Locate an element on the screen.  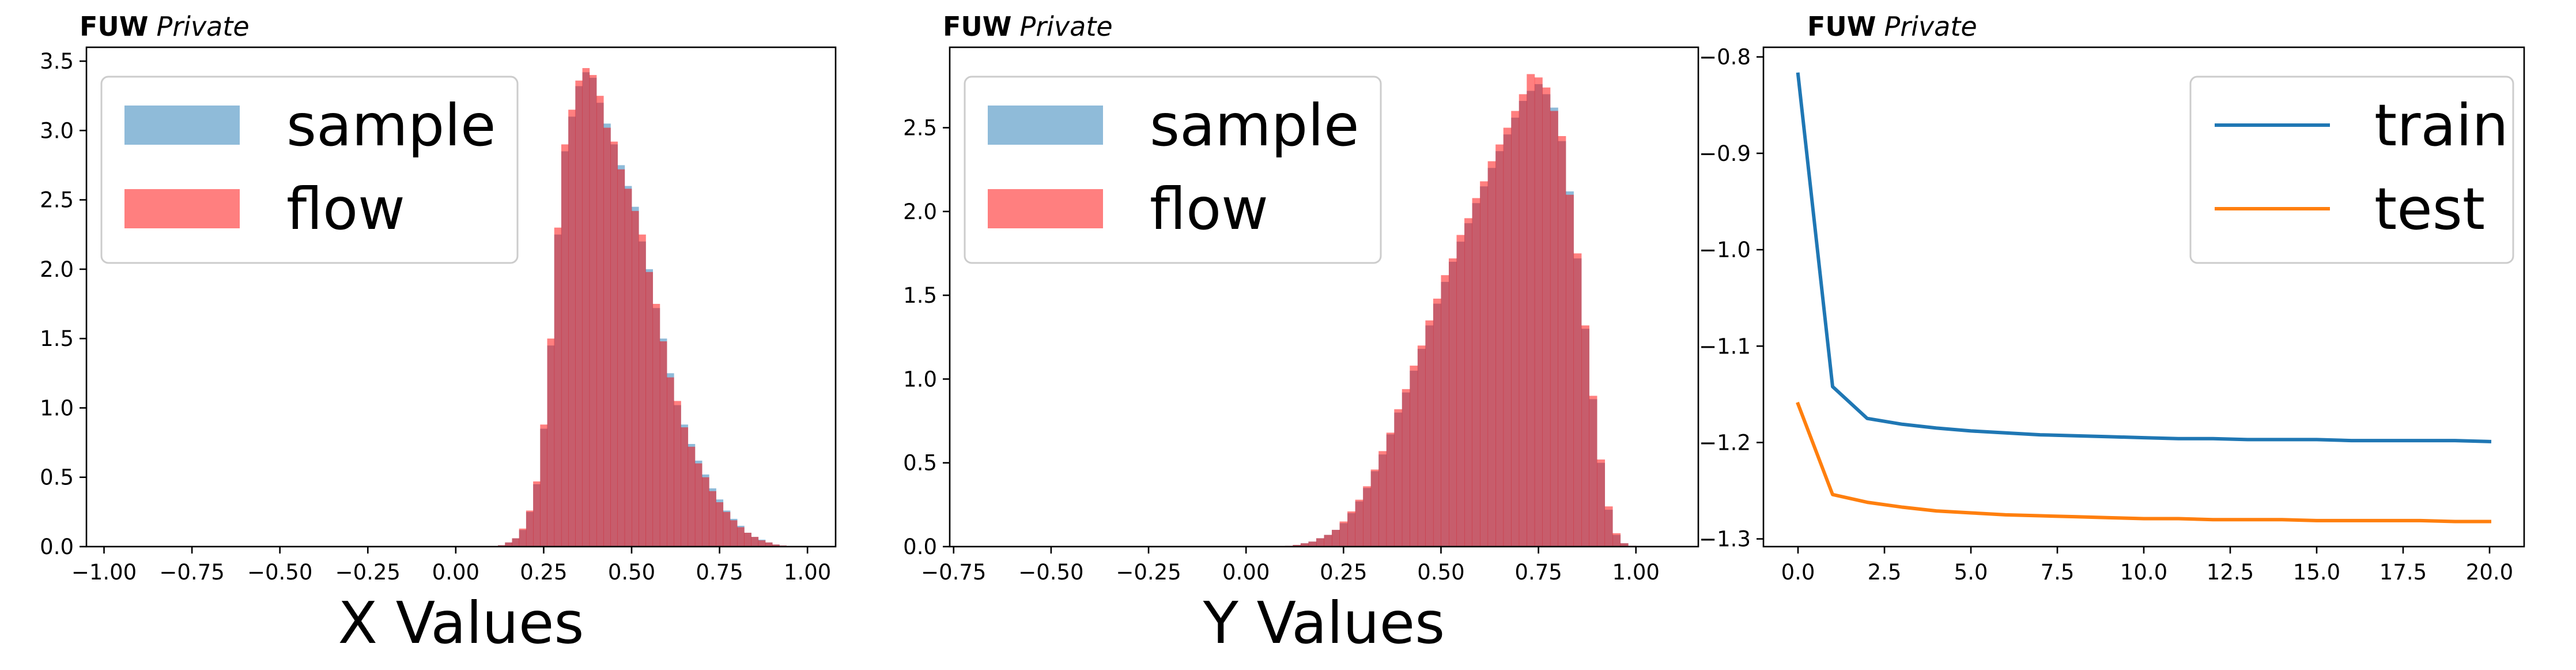
panel-tag: FUW Private is located at coordinates (1892, 26).